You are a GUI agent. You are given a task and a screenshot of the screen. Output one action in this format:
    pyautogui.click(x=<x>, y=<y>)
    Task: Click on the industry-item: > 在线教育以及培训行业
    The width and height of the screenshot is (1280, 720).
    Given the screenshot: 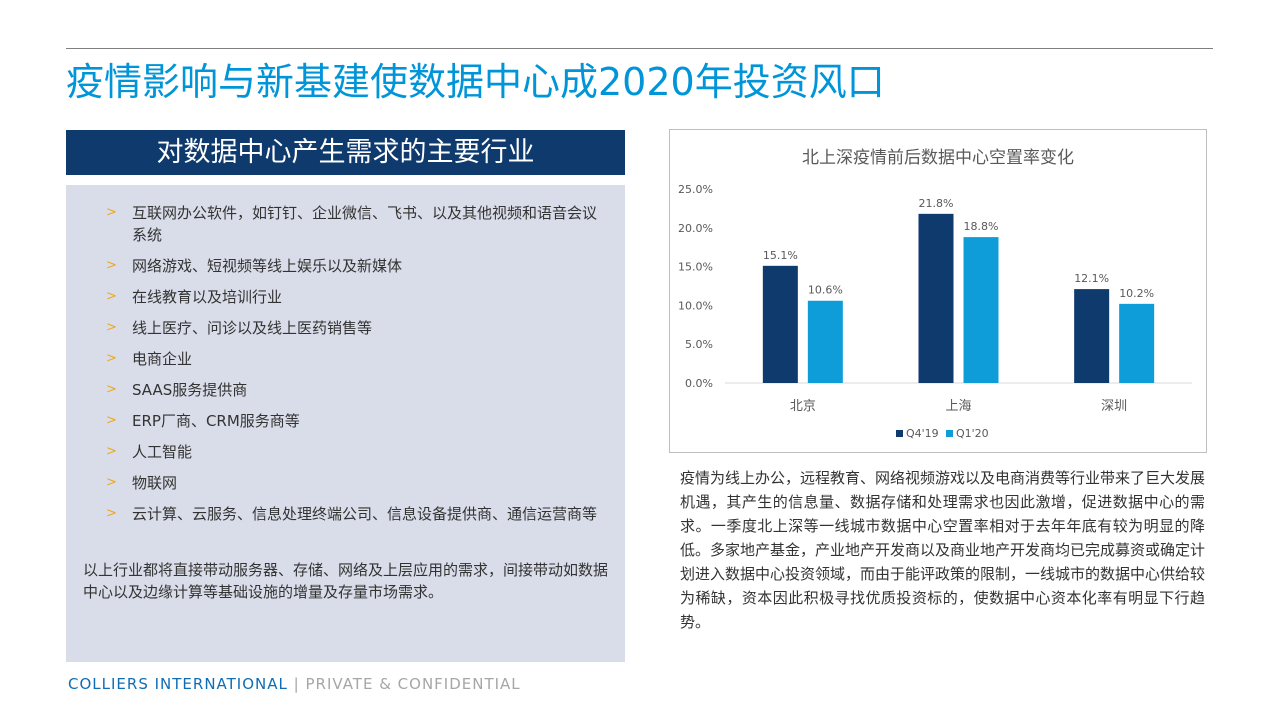 What is the action you would take?
    pyautogui.click(x=345, y=297)
    